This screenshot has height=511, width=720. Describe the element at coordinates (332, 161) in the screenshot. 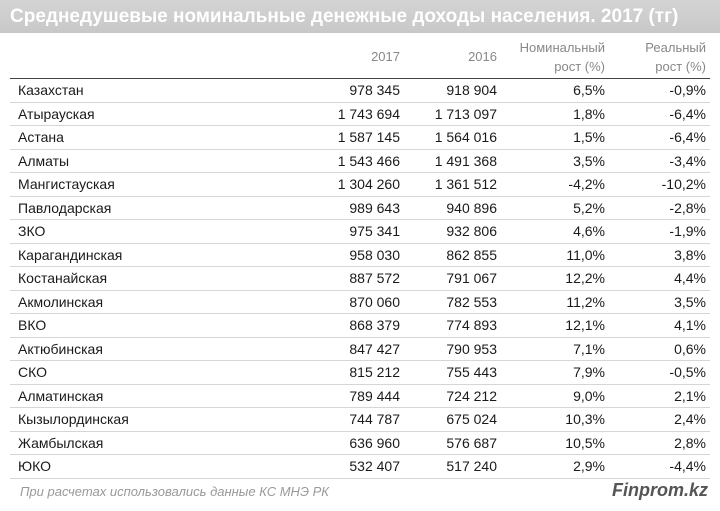

I see `value-cell: 1 543 466` at that location.